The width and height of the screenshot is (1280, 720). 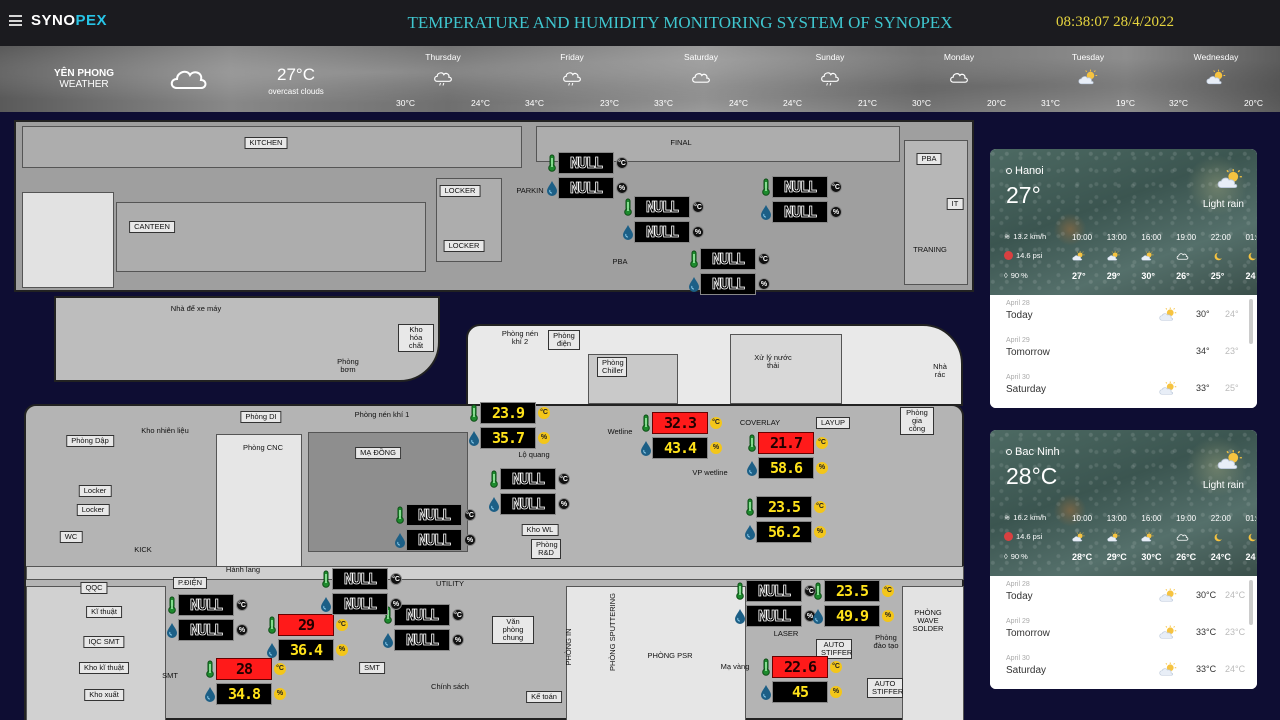 What do you see at coordinates (424, 629) in the screenshot?
I see `sensor-utility: NULL °C NULL %` at bounding box center [424, 629].